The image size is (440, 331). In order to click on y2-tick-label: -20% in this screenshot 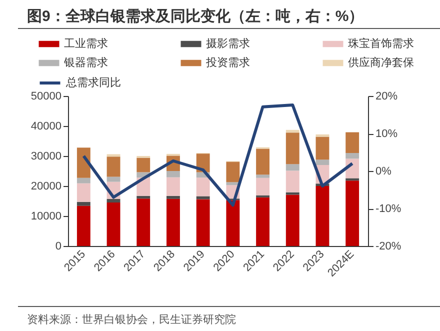, I will do `click(389, 246)`.